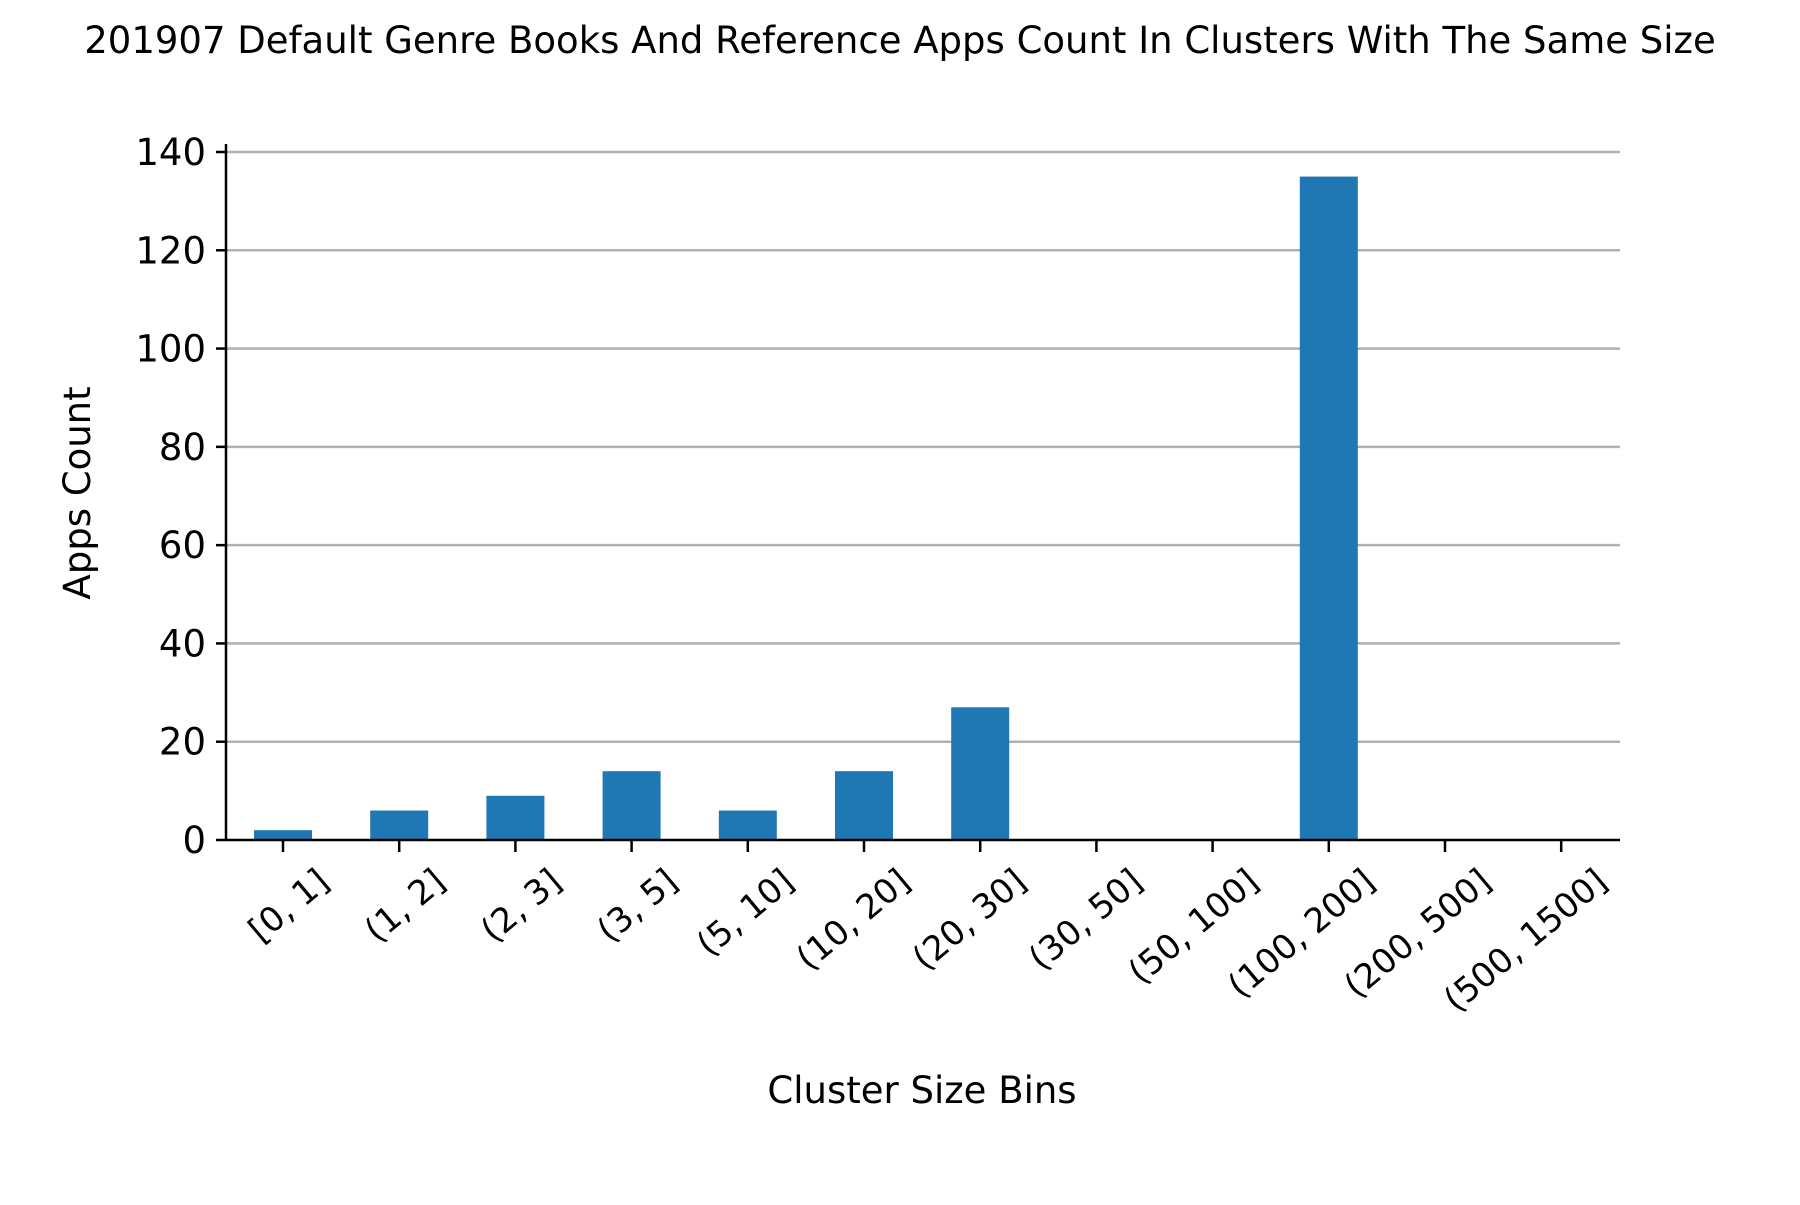 Image resolution: width=1800 pixels, height=1205 pixels. Describe the element at coordinates (170, 250) in the screenshot. I see `y-tick-label: 120` at that location.